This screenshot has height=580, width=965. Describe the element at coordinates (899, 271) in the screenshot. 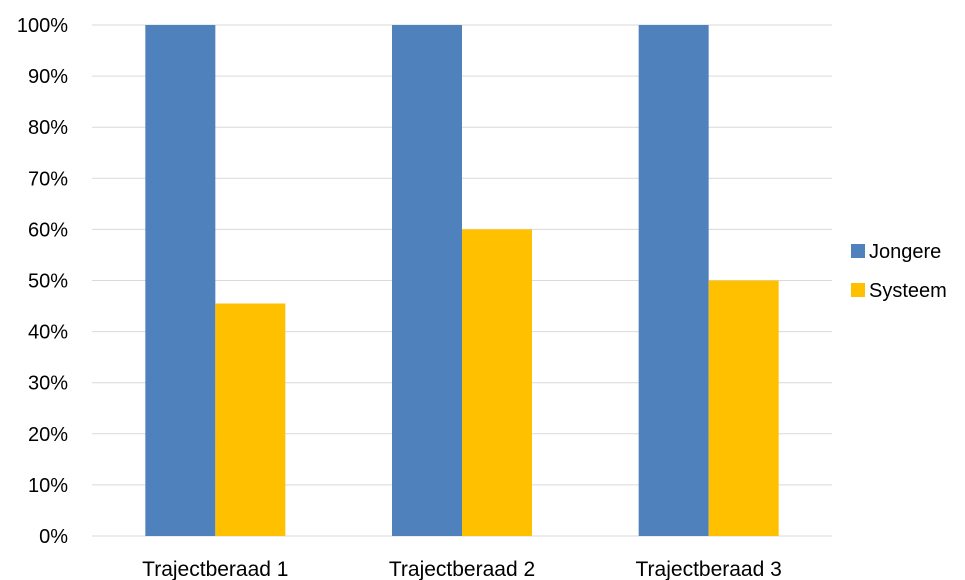

I see `legend: Jongere Systeem` at that location.